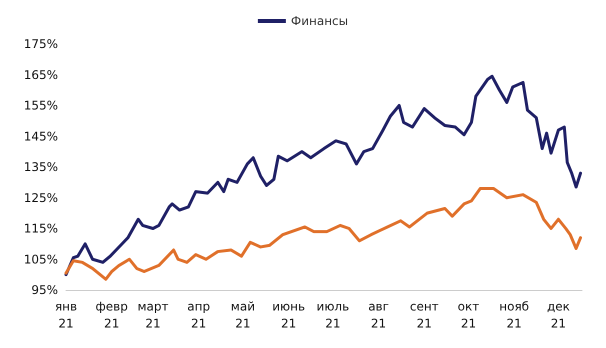 This screenshot has height=348, width=606. What do you see at coordinates (152, 315) in the screenshot?
I see `x-tick-label: март 21` at bounding box center [152, 315].